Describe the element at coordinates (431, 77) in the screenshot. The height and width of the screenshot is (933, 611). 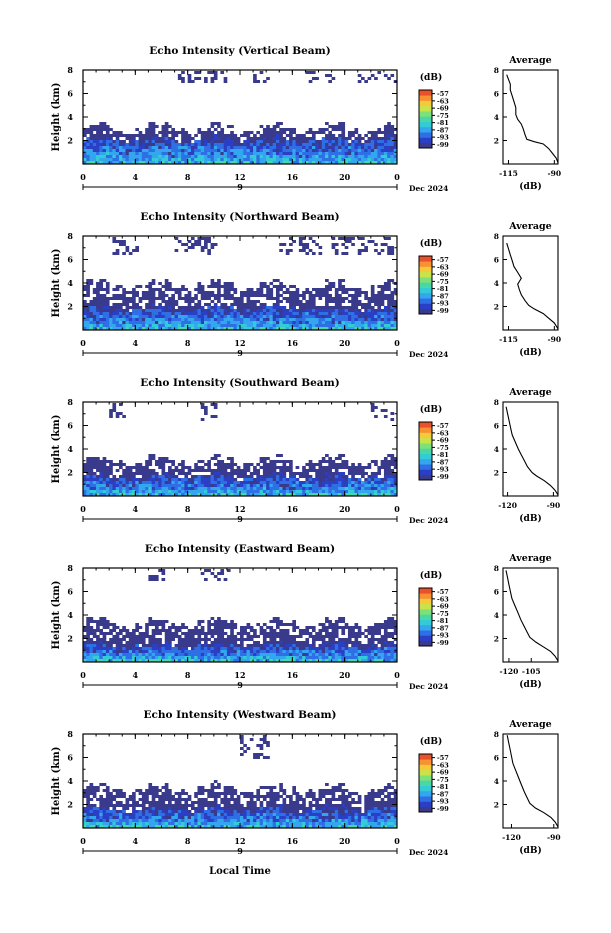
I see `colorbar-unit: (dB)` at that location.